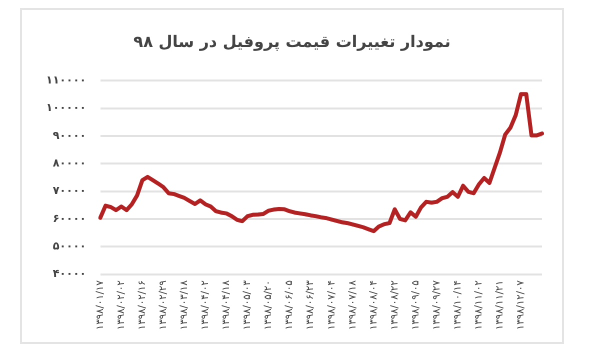  I want to click on x-tick-label: ۱۳۹۸/۱۲/۰۷, so click(521, 305).